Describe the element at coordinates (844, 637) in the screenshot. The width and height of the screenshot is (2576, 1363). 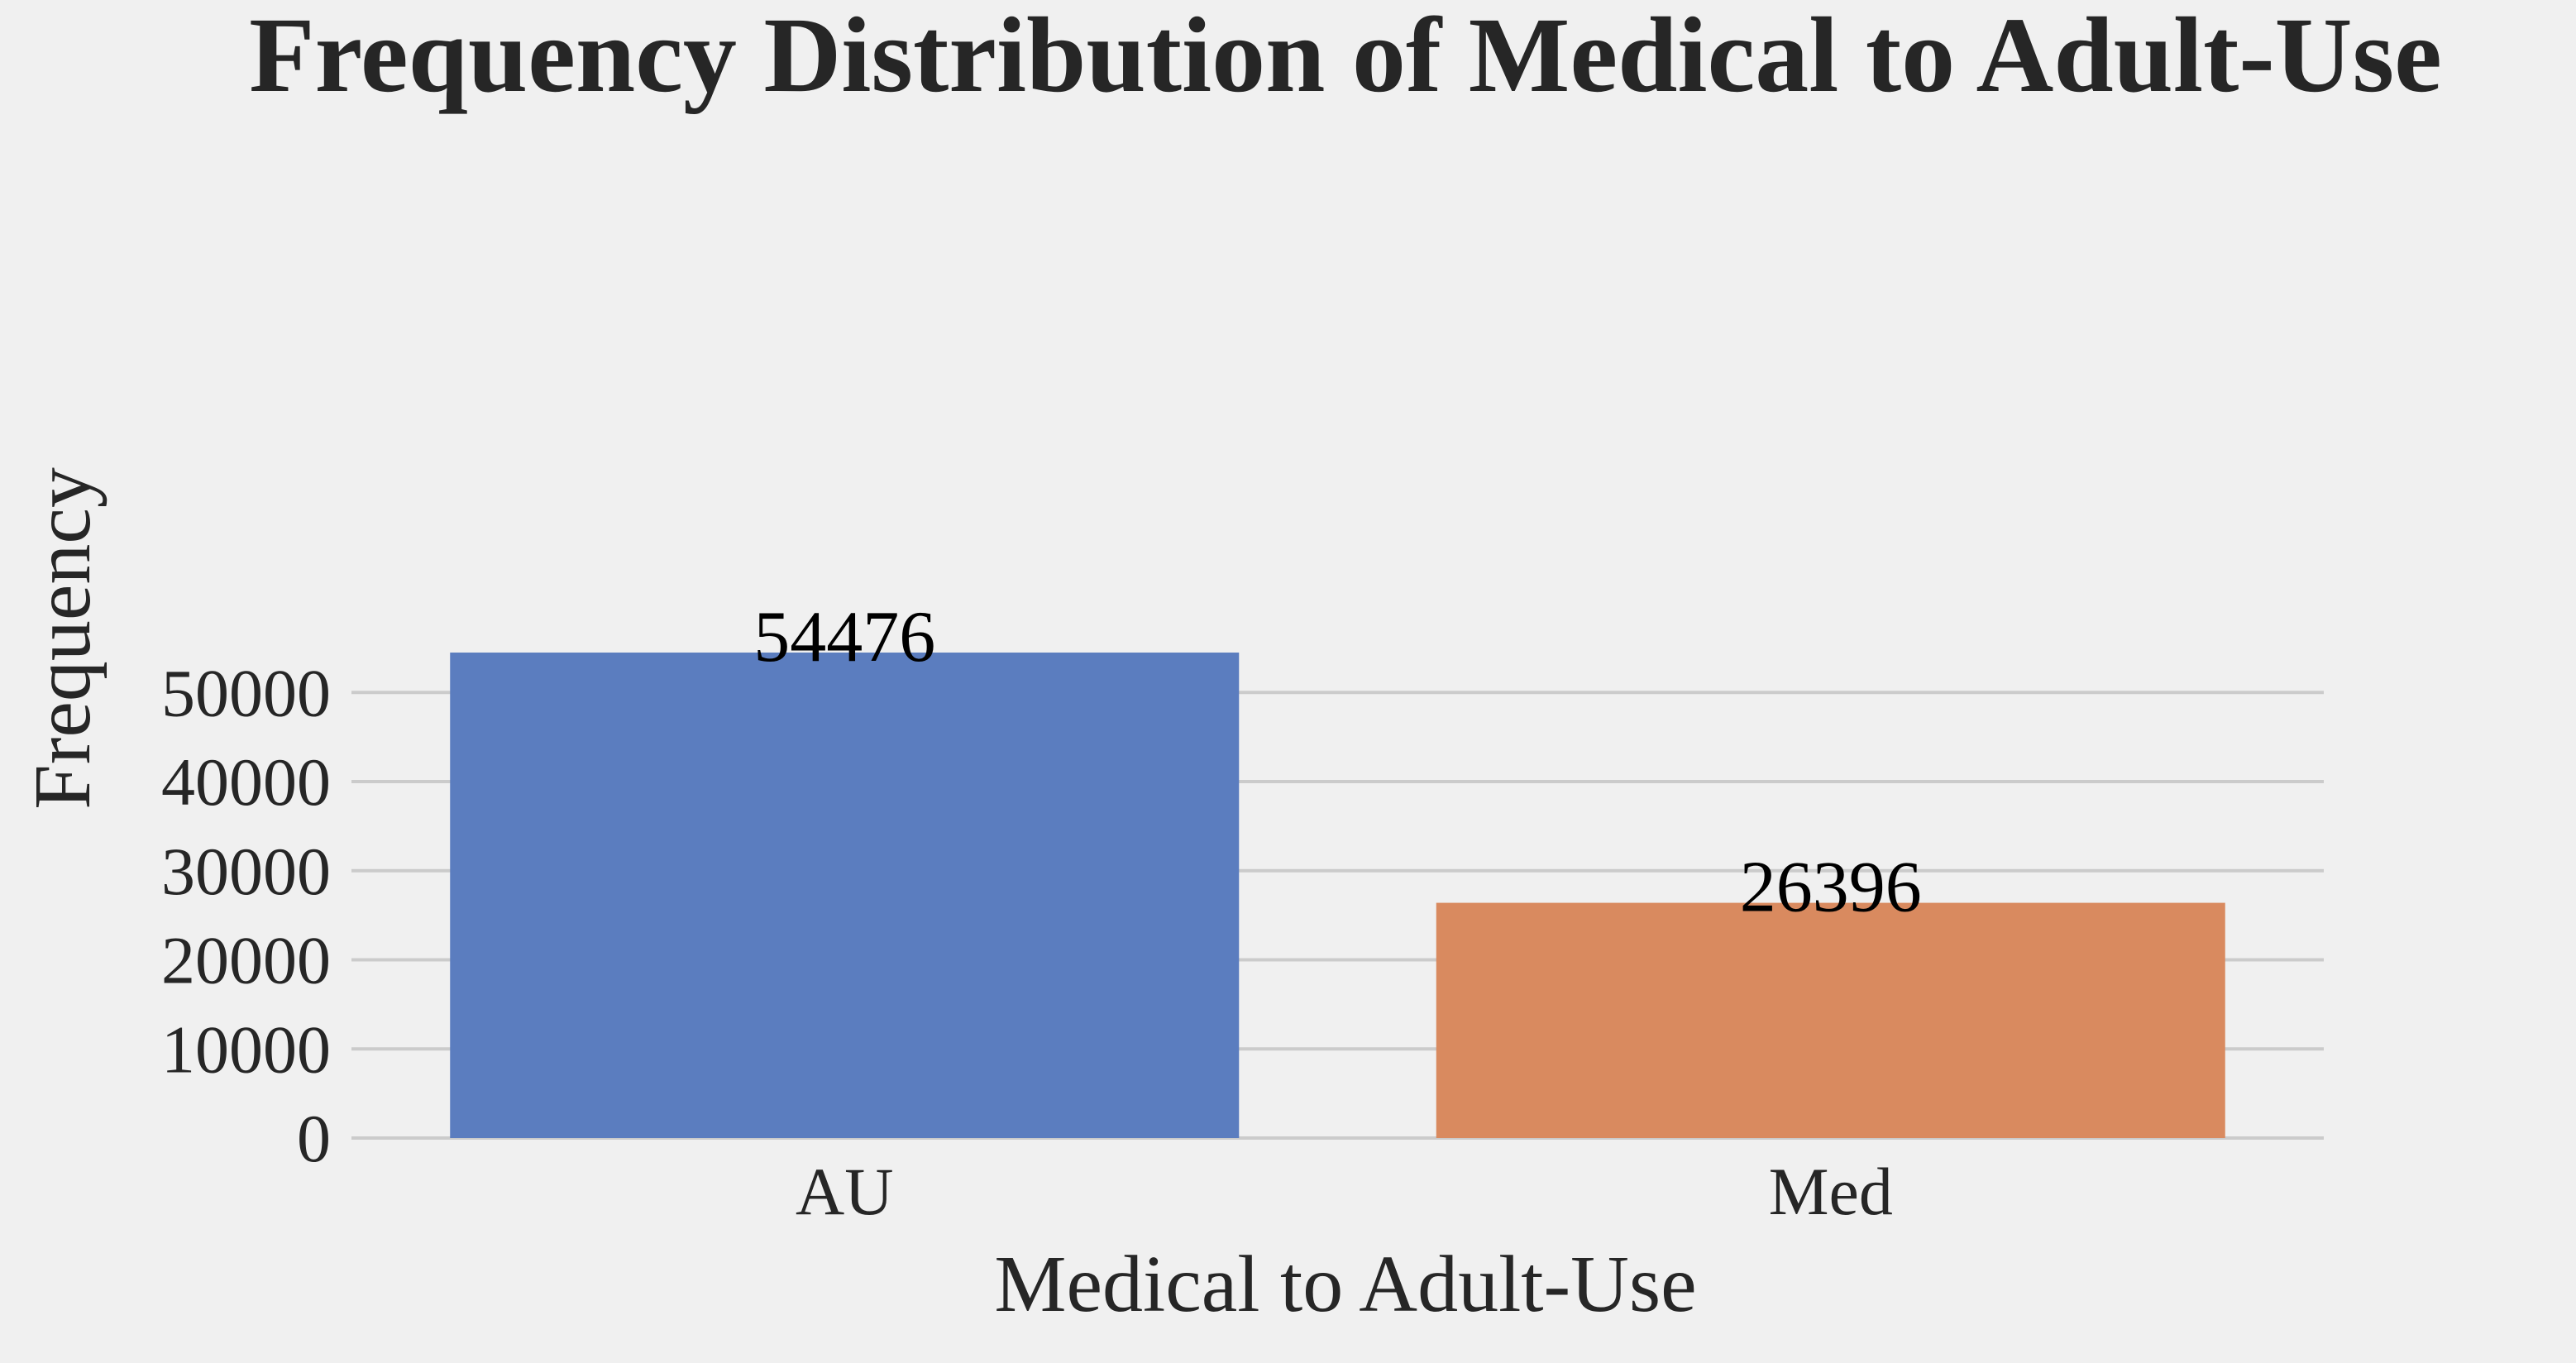
I see `data-label-au: 54476` at that location.